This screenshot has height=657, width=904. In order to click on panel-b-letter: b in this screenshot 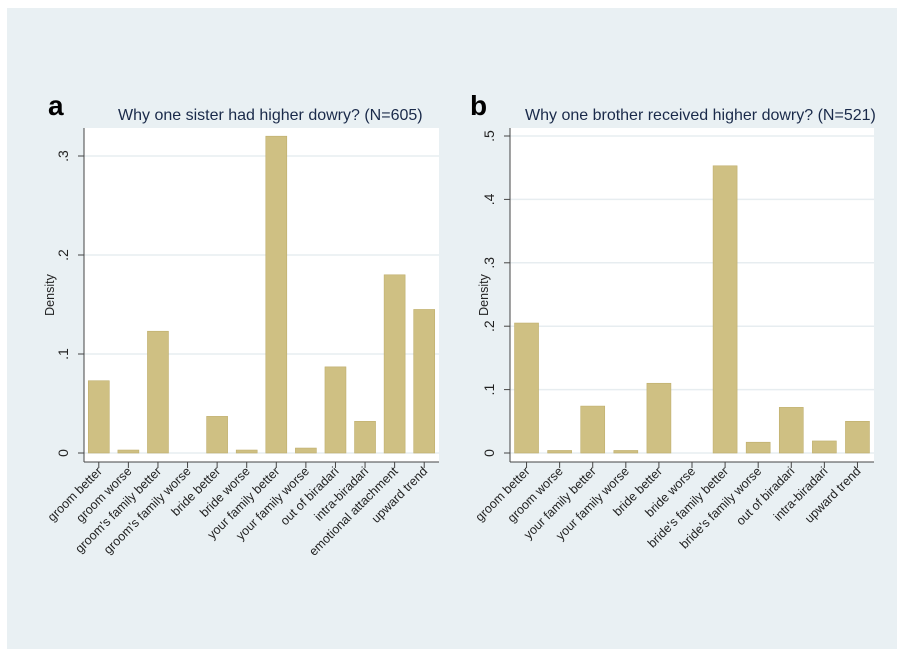, I will do `click(478, 105)`.